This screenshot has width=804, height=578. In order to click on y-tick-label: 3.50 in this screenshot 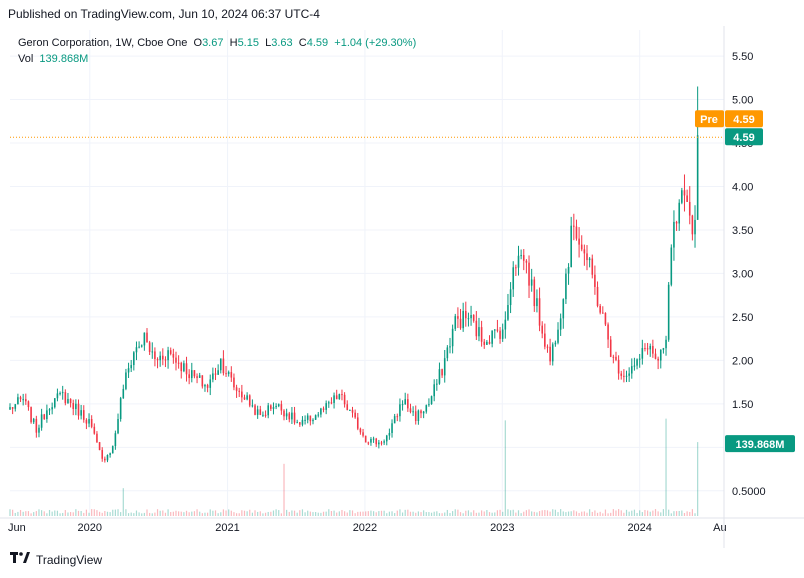, I will do `click(742, 231)`.